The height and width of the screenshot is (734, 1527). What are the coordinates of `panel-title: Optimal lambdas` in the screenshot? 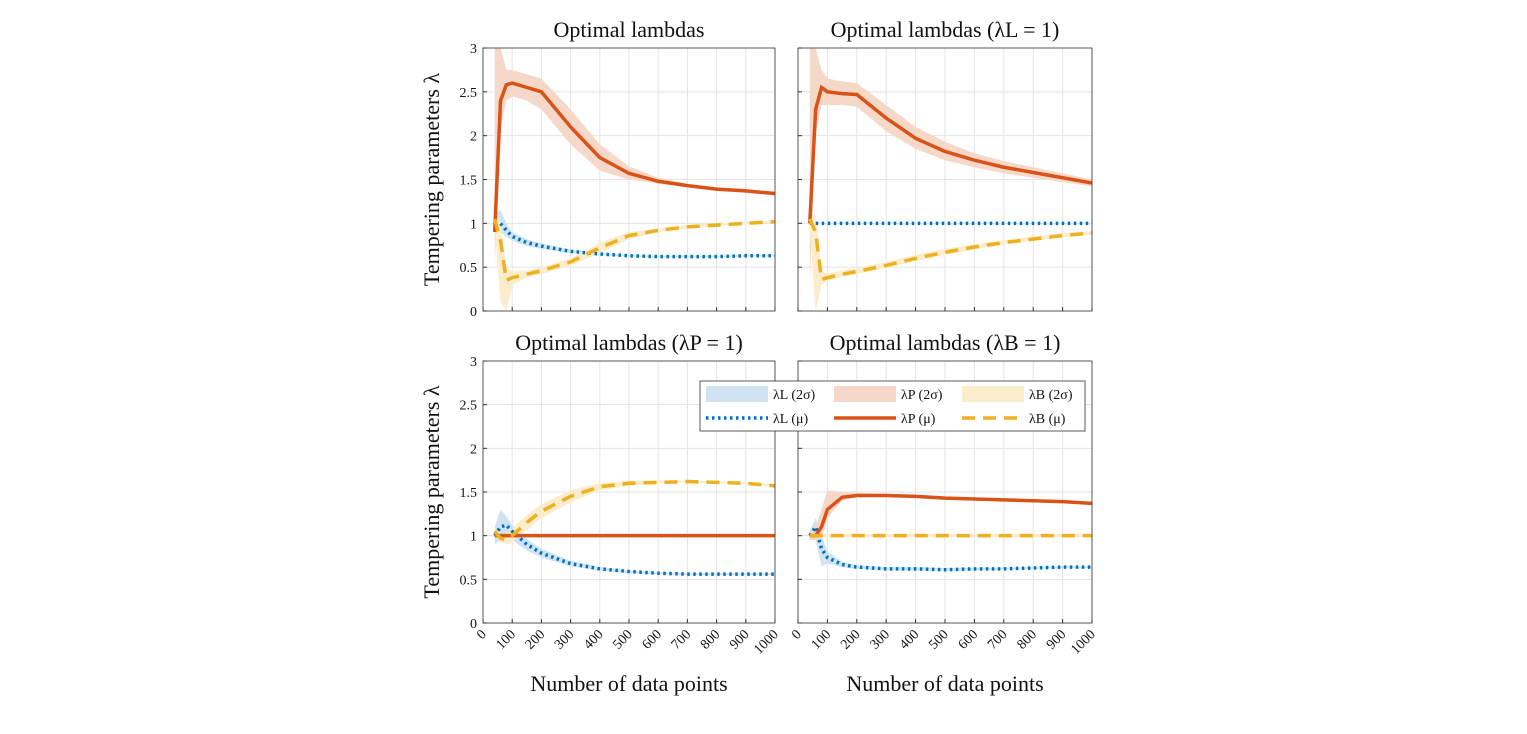 It's located at (629, 29).